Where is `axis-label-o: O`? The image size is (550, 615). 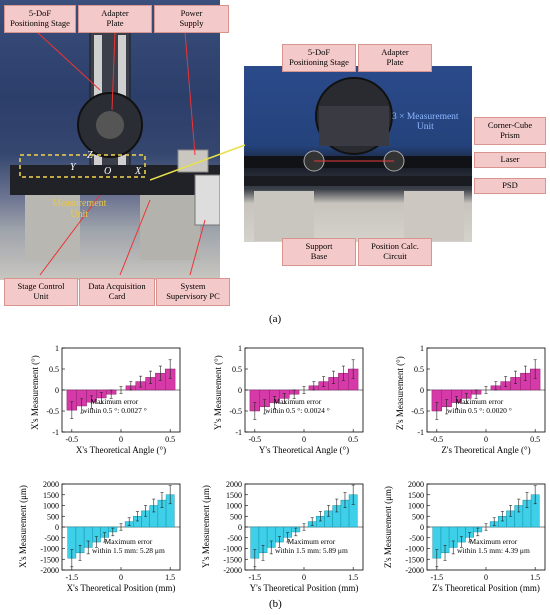 axis-label-o: O is located at coordinates (108, 171).